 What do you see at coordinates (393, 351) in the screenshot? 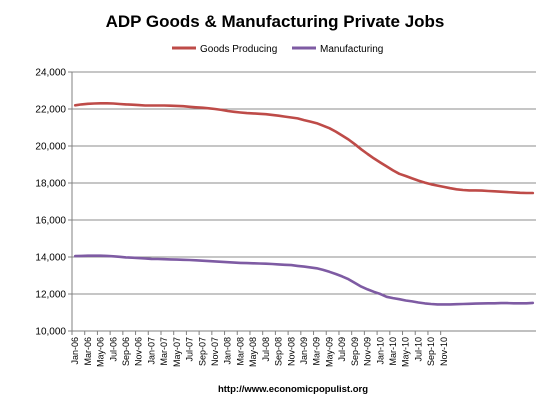
I see `x-tick-label: Mar-10` at bounding box center [393, 351].